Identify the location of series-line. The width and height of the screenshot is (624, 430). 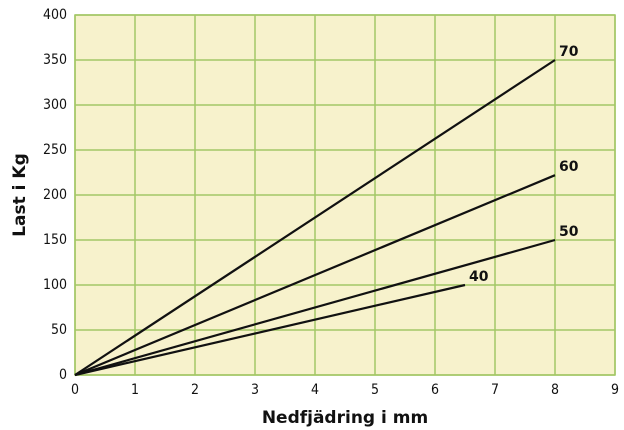
(270, 330).